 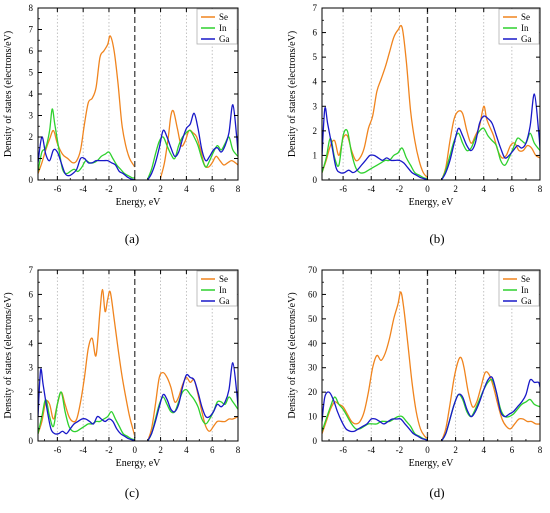 What do you see at coordinates (436, 492) in the screenshot?
I see `panel-label: (d)` at bounding box center [436, 492].